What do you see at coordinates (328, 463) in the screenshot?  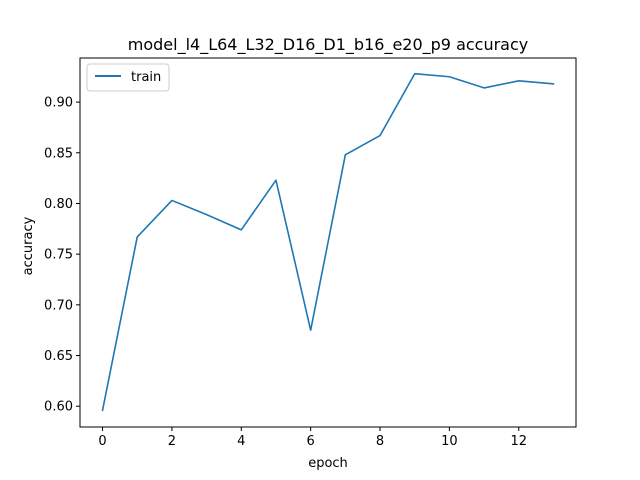 I see `x-axis-label: epoch` at bounding box center [328, 463].